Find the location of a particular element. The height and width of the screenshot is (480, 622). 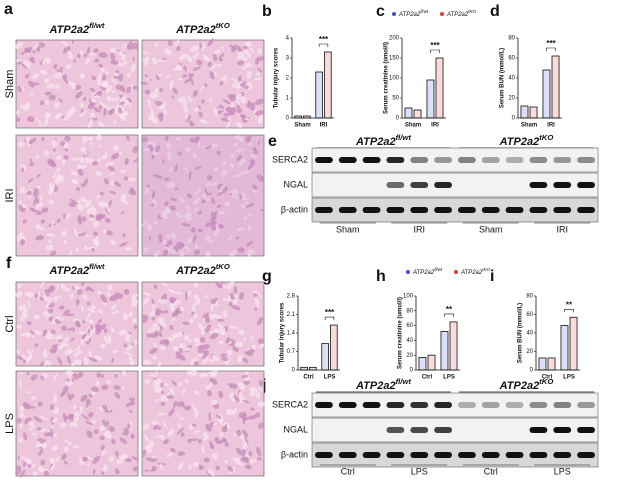

y-axis-label: Tubular injury scores is located at coordinates (277, 77).